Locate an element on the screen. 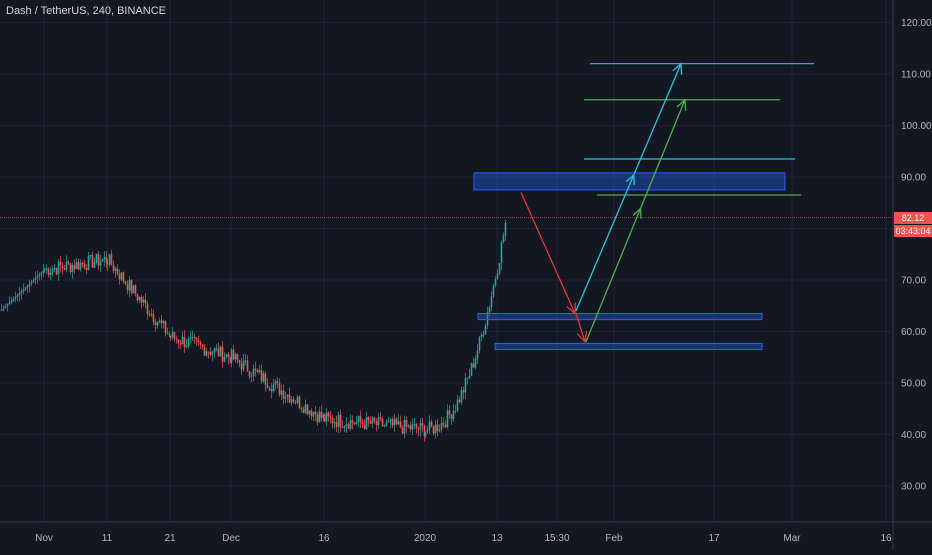  support-zone-lower is located at coordinates (628, 346).